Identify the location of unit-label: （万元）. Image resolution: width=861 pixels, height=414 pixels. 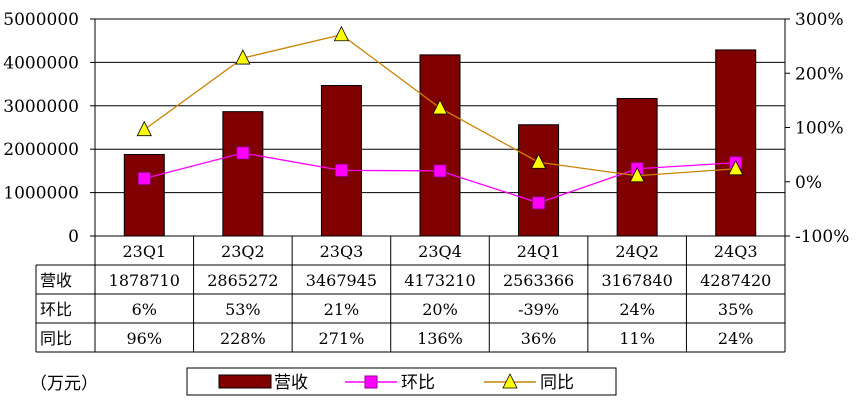
(64, 384).